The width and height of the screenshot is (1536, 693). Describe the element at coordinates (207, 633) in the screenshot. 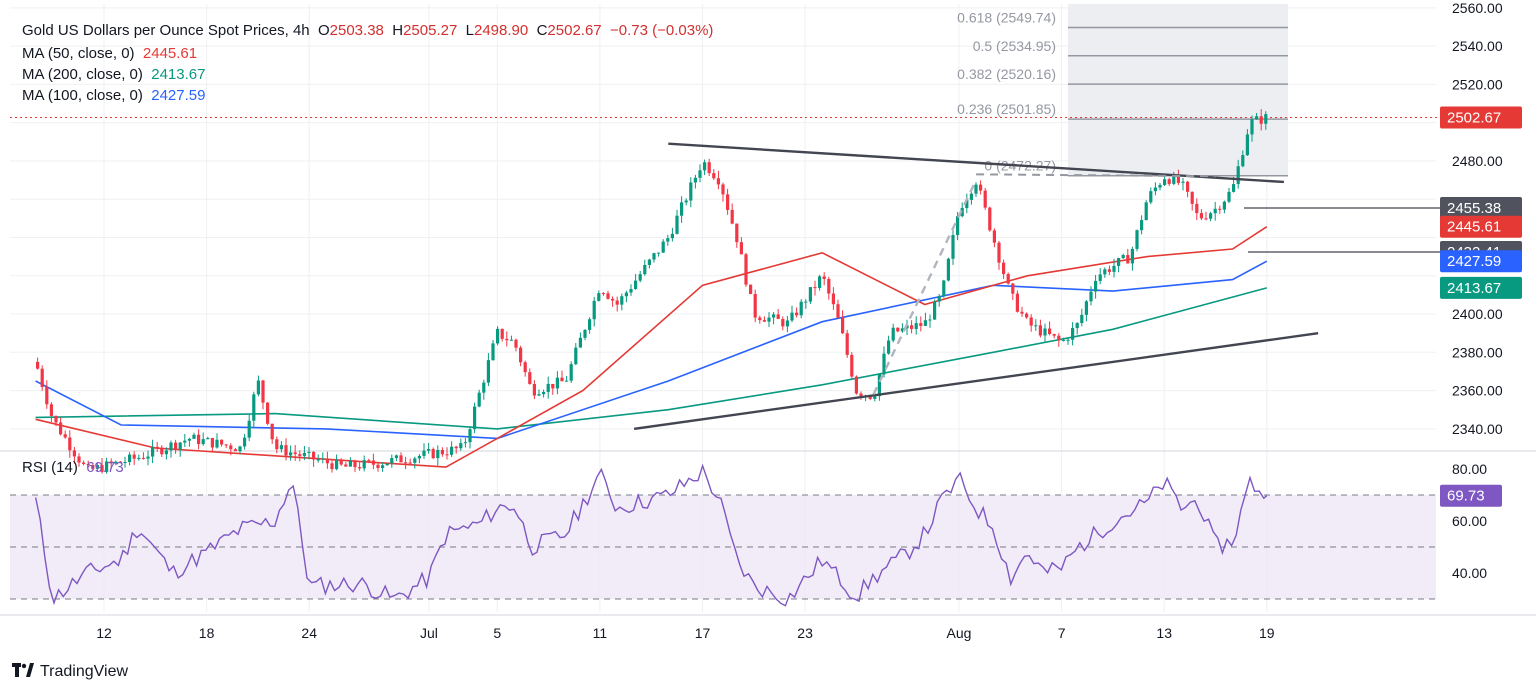

I see `time-axis-tick: 18` at that location.